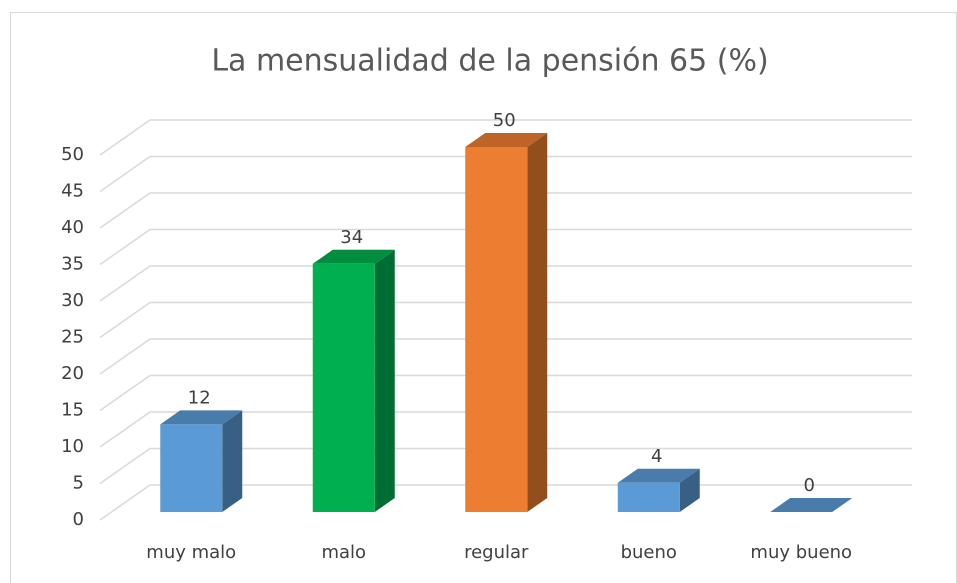 The image size is (957, 583). What do you see at coordinates (656, 456) in the screenshot?
I see `data-label: 4` at bounding box center [656, 456].